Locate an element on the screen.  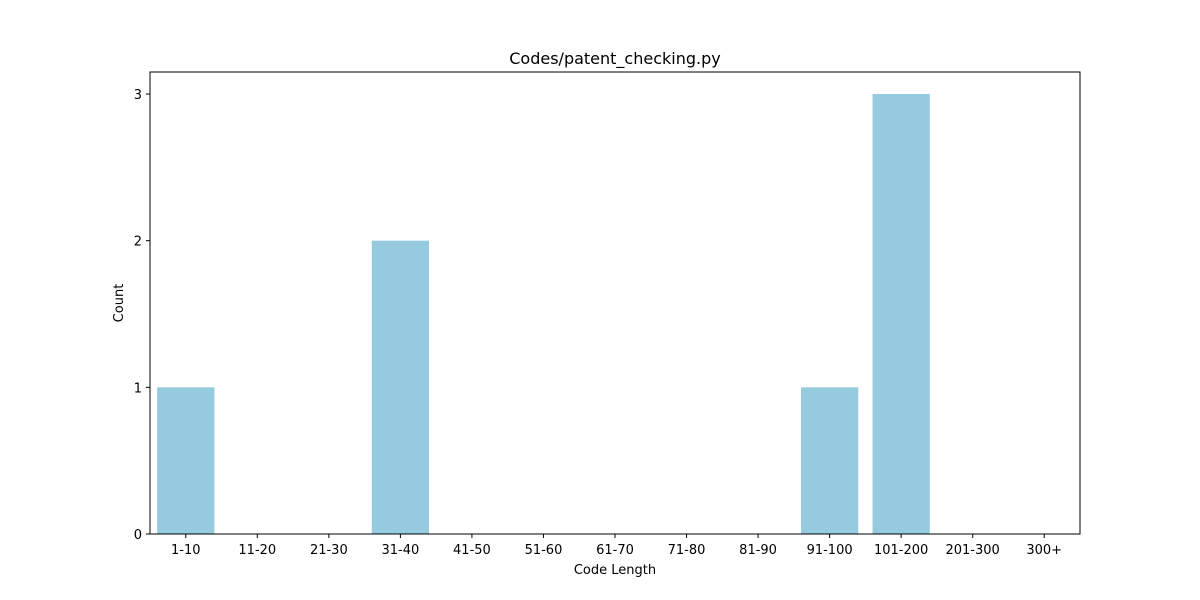
y-axis: 0 1 2 3 is located at coordinates (142, 315).